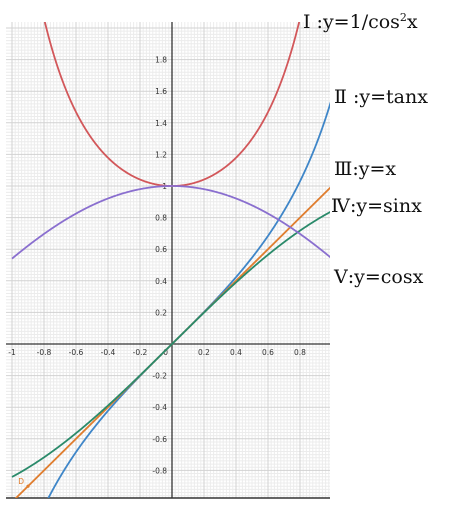 The image size is (450, 515). Describe the element at coordinates (140, 352) in the screenshot. I see `x-tick-label: -0.2` at that location.